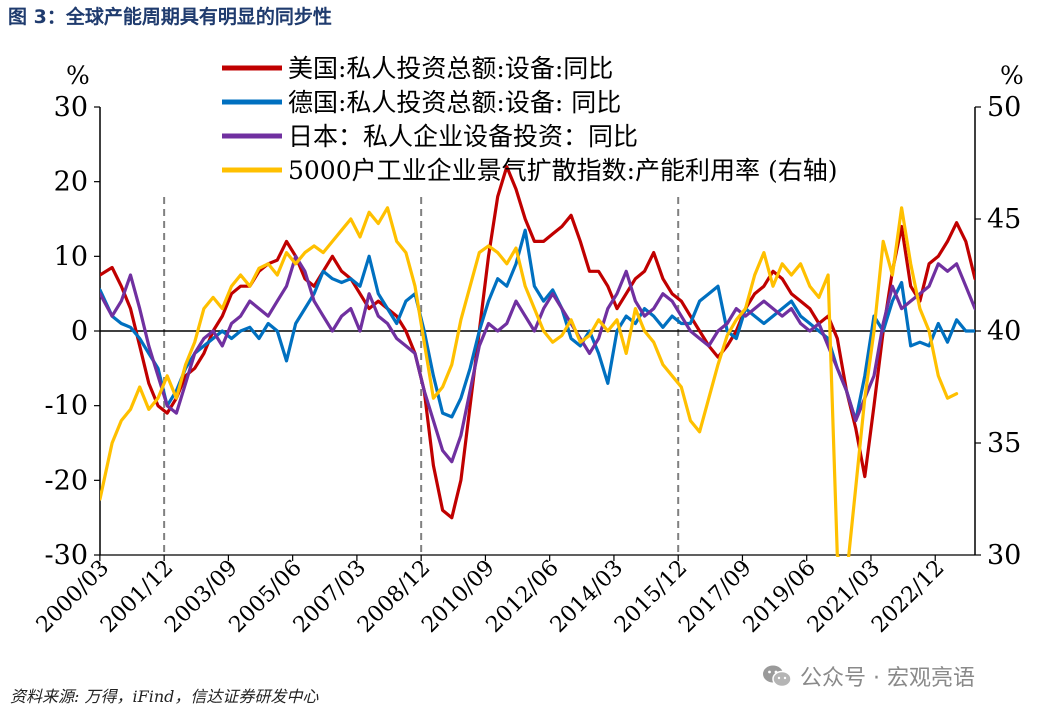 The image size is (1059, 717). What do you see at coordinates (777, 676) in the screenshot?
I see `wechat-icon` at bounding box center [777, 676].